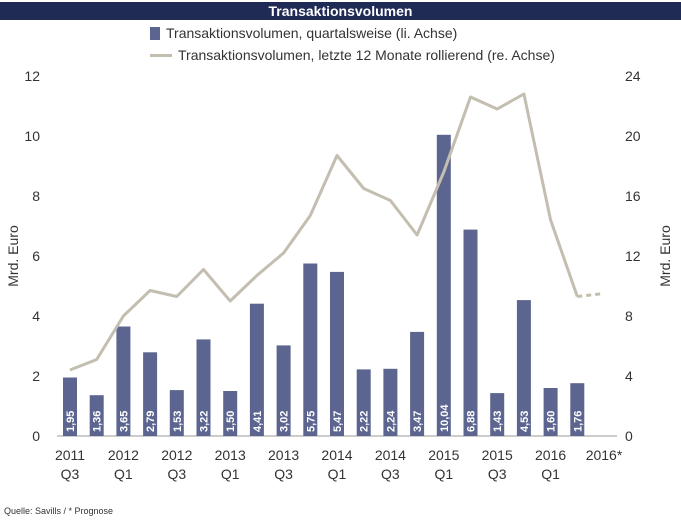  What do you see at coordinates (70, 455) in the screenshot?
I see `x-tick-label-year: 2011` at bounding box center [70, 455].